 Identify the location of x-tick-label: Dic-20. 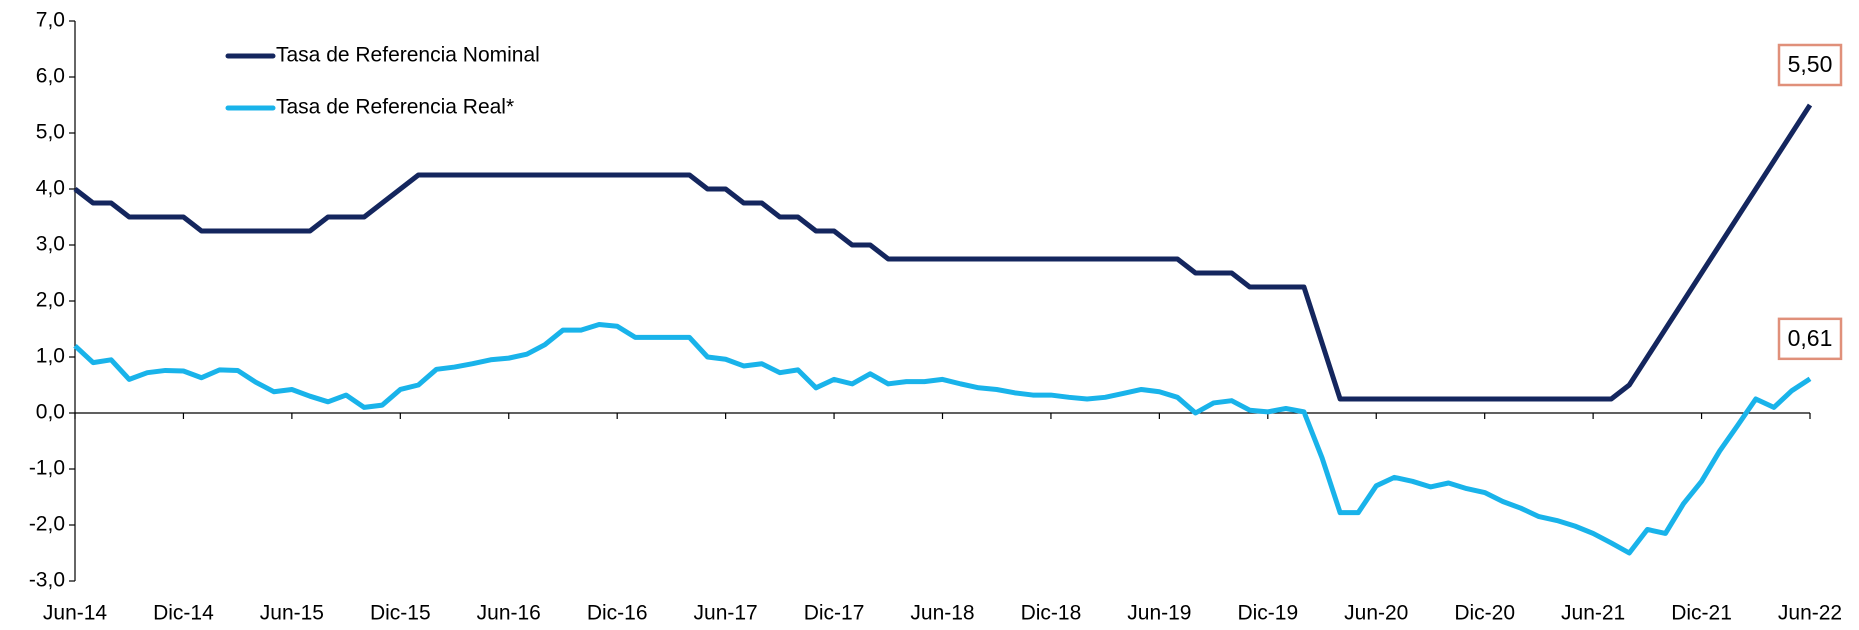
(1484, 613).